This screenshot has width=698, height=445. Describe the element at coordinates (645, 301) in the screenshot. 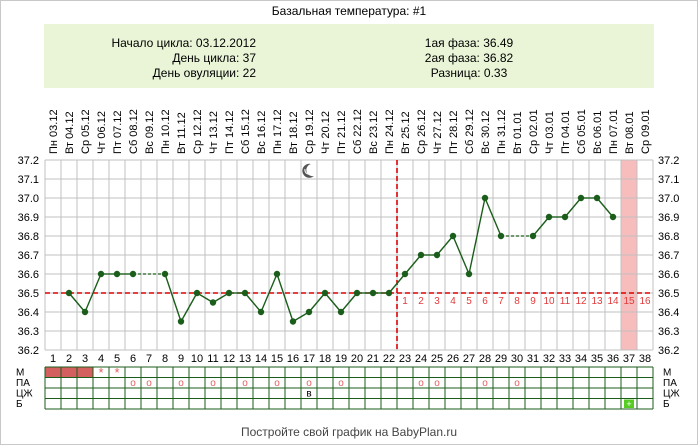

I see `luteal-day-label: 16` at that location.